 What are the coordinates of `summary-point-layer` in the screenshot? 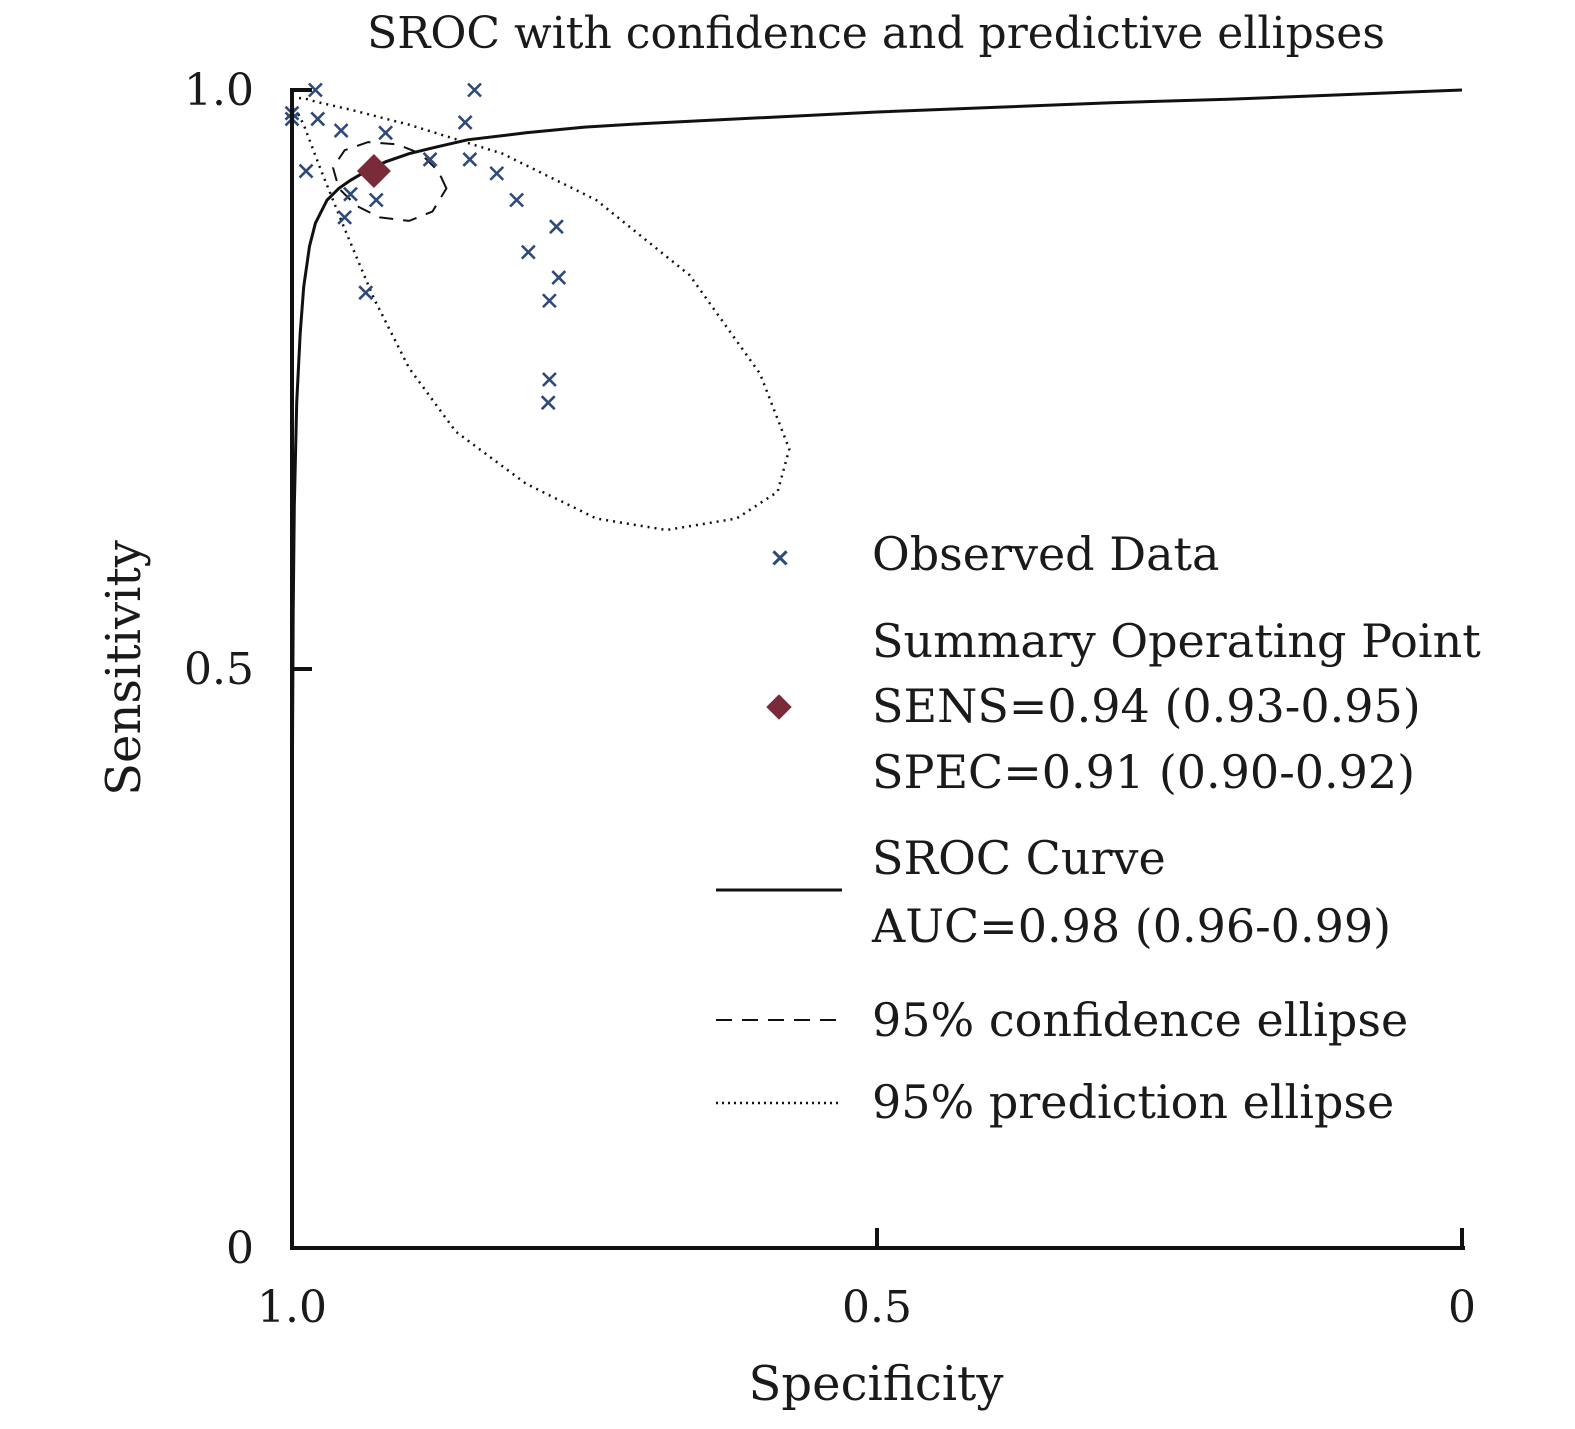 It's located at (373, 171).